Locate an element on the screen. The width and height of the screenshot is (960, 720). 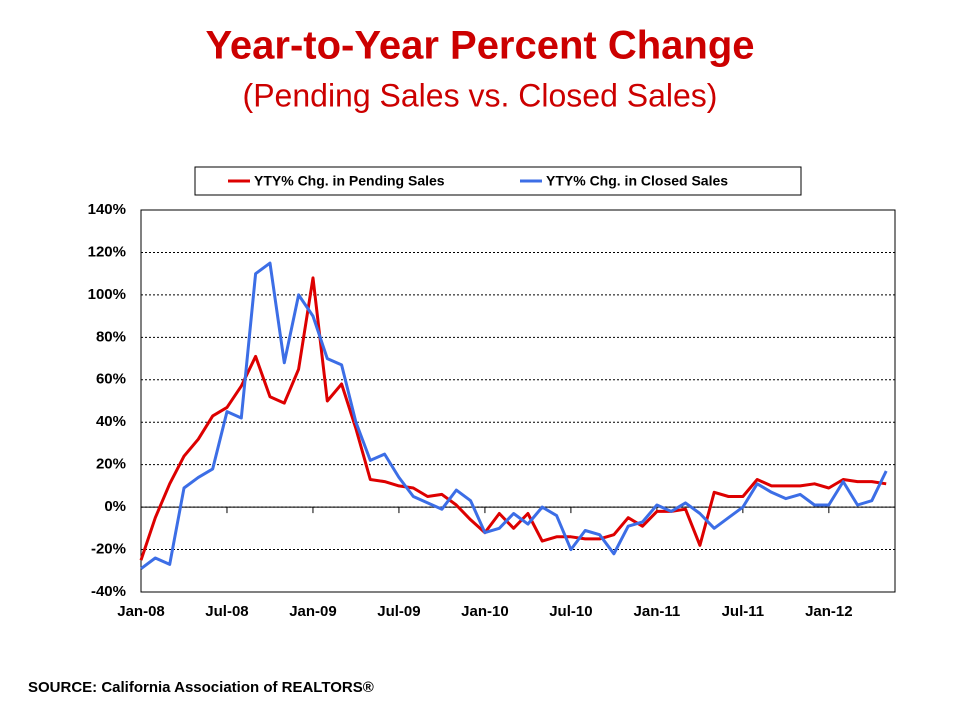
x-tick-label: Jan-10 is located at coordinates (485, 611).